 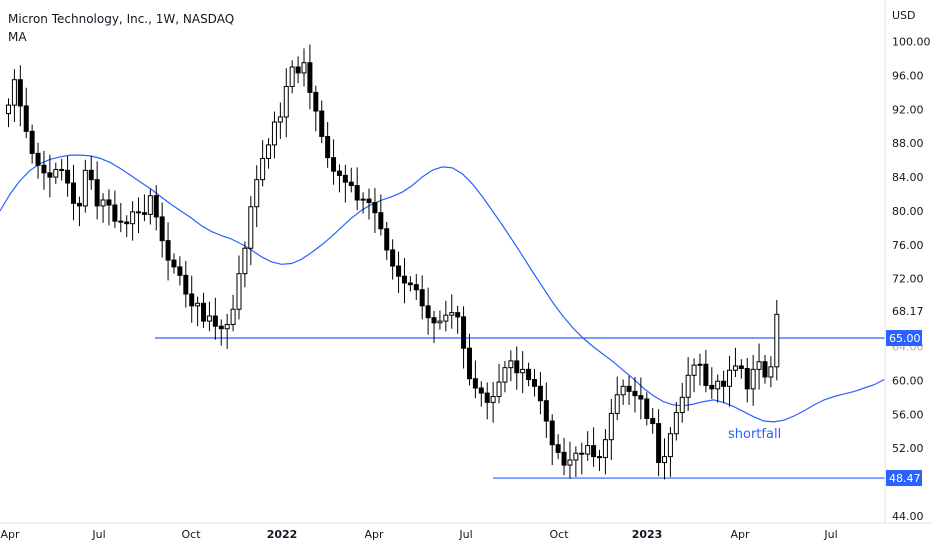 What do you see at coordinates (904, 15) in the screenshot?
I see `currency-label: USD` at bounding box center [904, 15].